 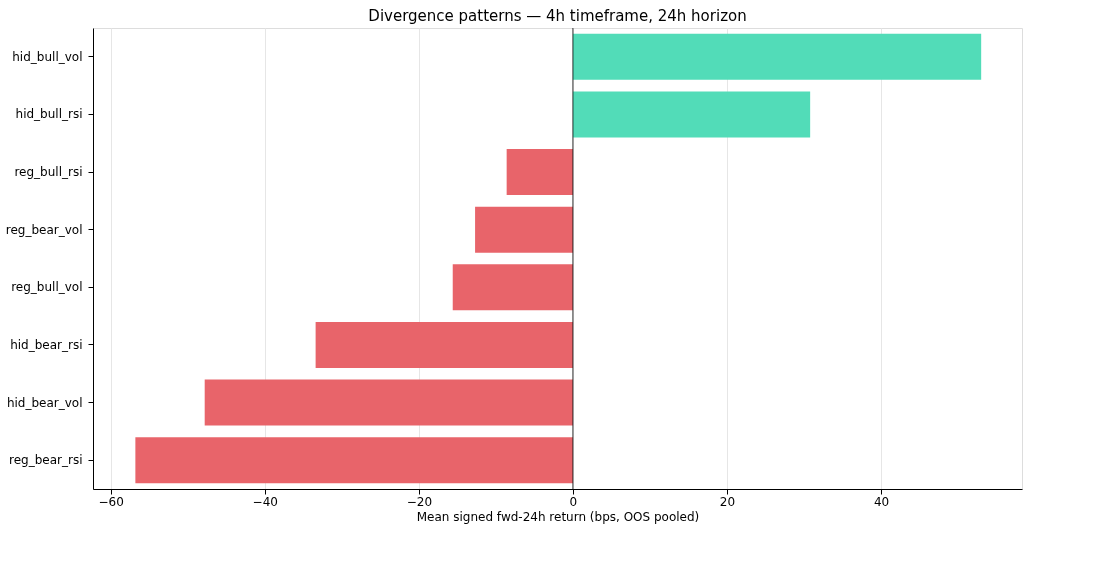 What do you see at coordinates (44, 402) in the screenshot?
I see `y-tick-label: hid_bear_vol` at bounding box center [44, 402].